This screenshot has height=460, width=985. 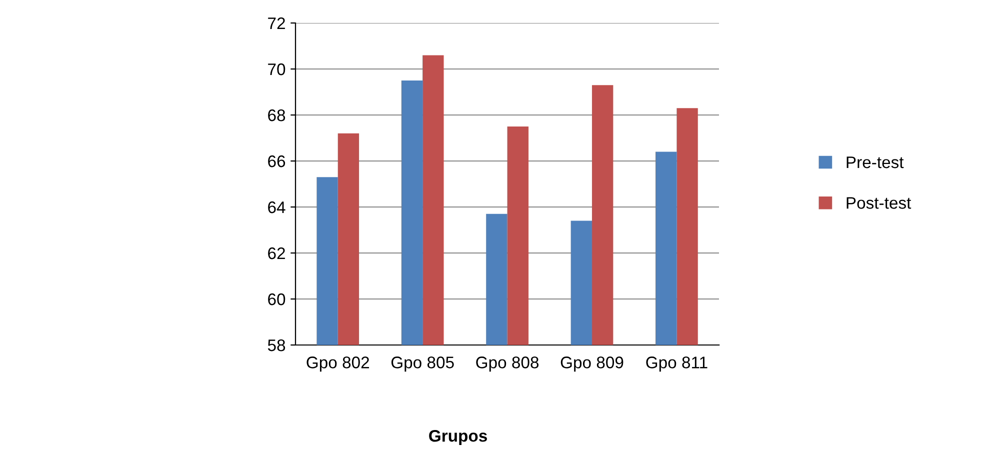 What do you see at coordinates (276, 253) in the screenshot?
I see `y-tick-label: 62` at bounding box center [276, 253].